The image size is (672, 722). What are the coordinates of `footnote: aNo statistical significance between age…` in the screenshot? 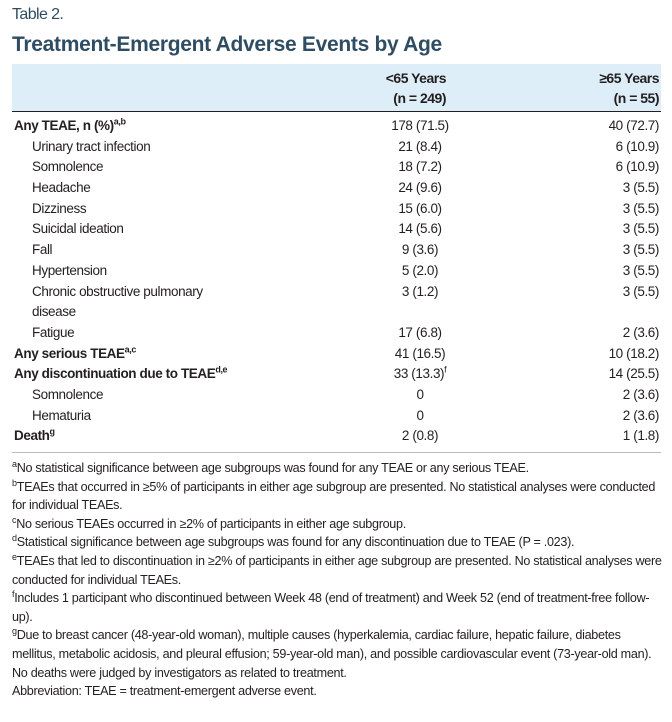 It's located at (338, 468).